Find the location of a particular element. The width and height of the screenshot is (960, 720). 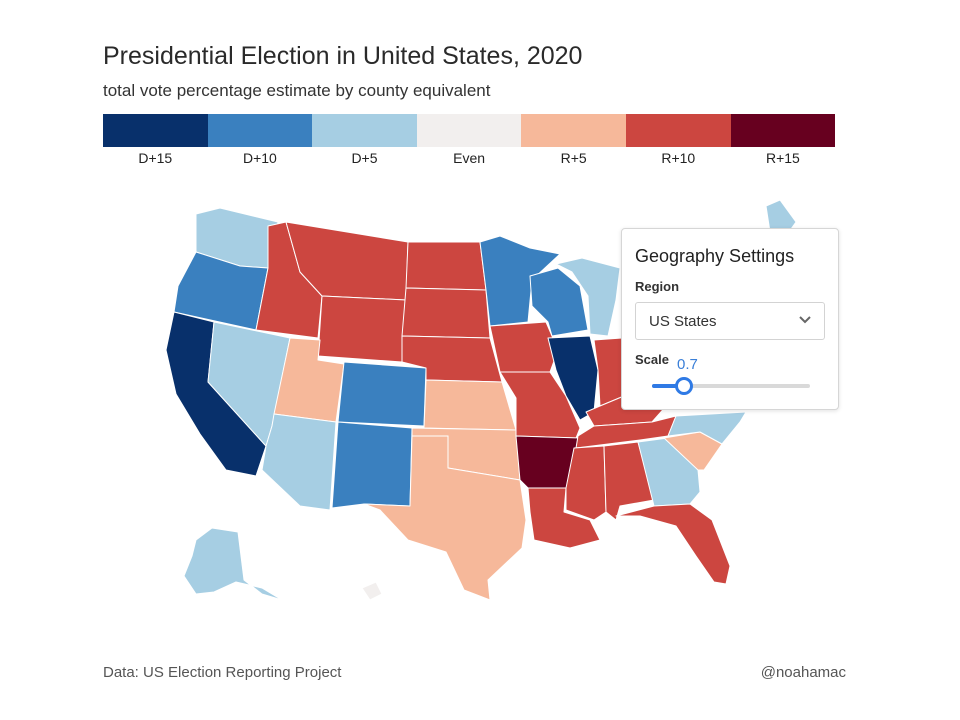

legend-label: R+10 is located at coordinates (678, 158).